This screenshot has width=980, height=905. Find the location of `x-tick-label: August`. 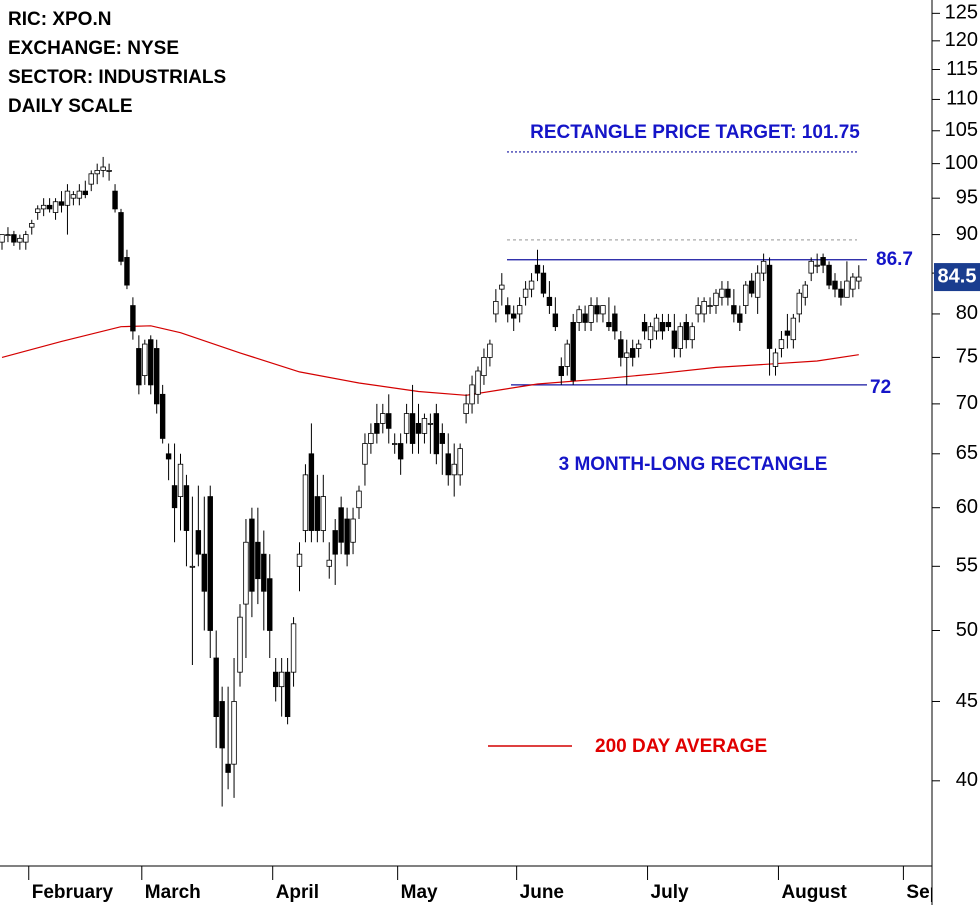

x-tick-label: August is located at coordinates (814, 892).